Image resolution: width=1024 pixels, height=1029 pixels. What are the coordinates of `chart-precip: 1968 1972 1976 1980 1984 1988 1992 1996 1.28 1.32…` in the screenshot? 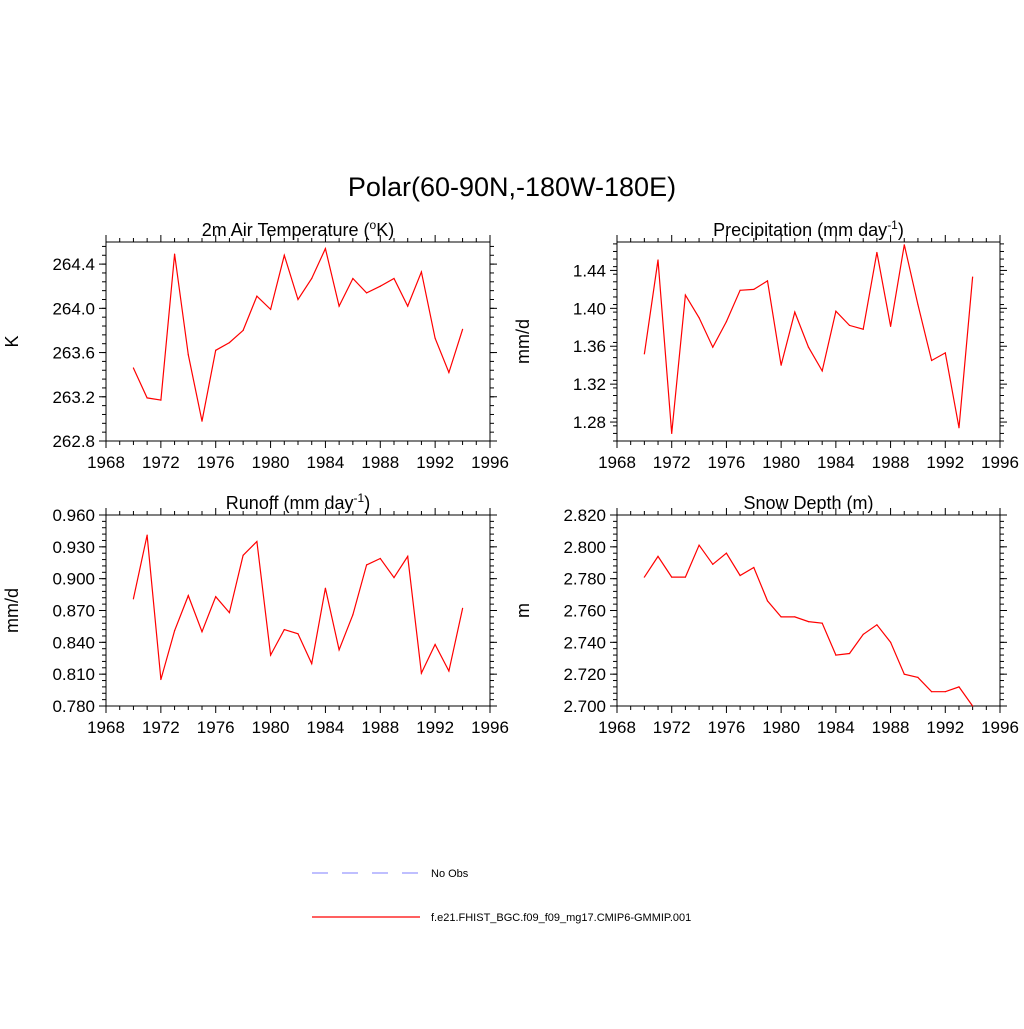 It's located at (766, 345).